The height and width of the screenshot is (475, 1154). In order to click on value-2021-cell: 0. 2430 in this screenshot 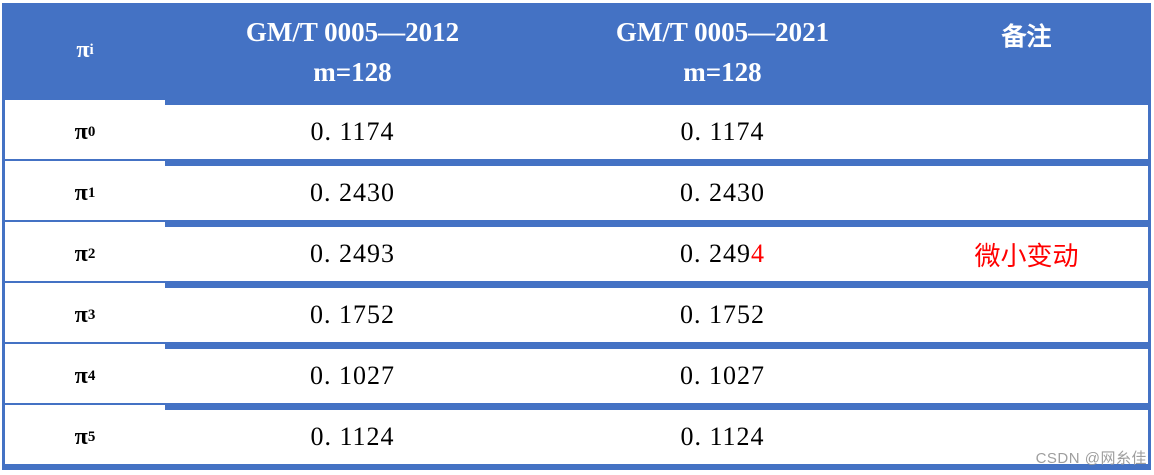, I will do `click(722, 192)`.